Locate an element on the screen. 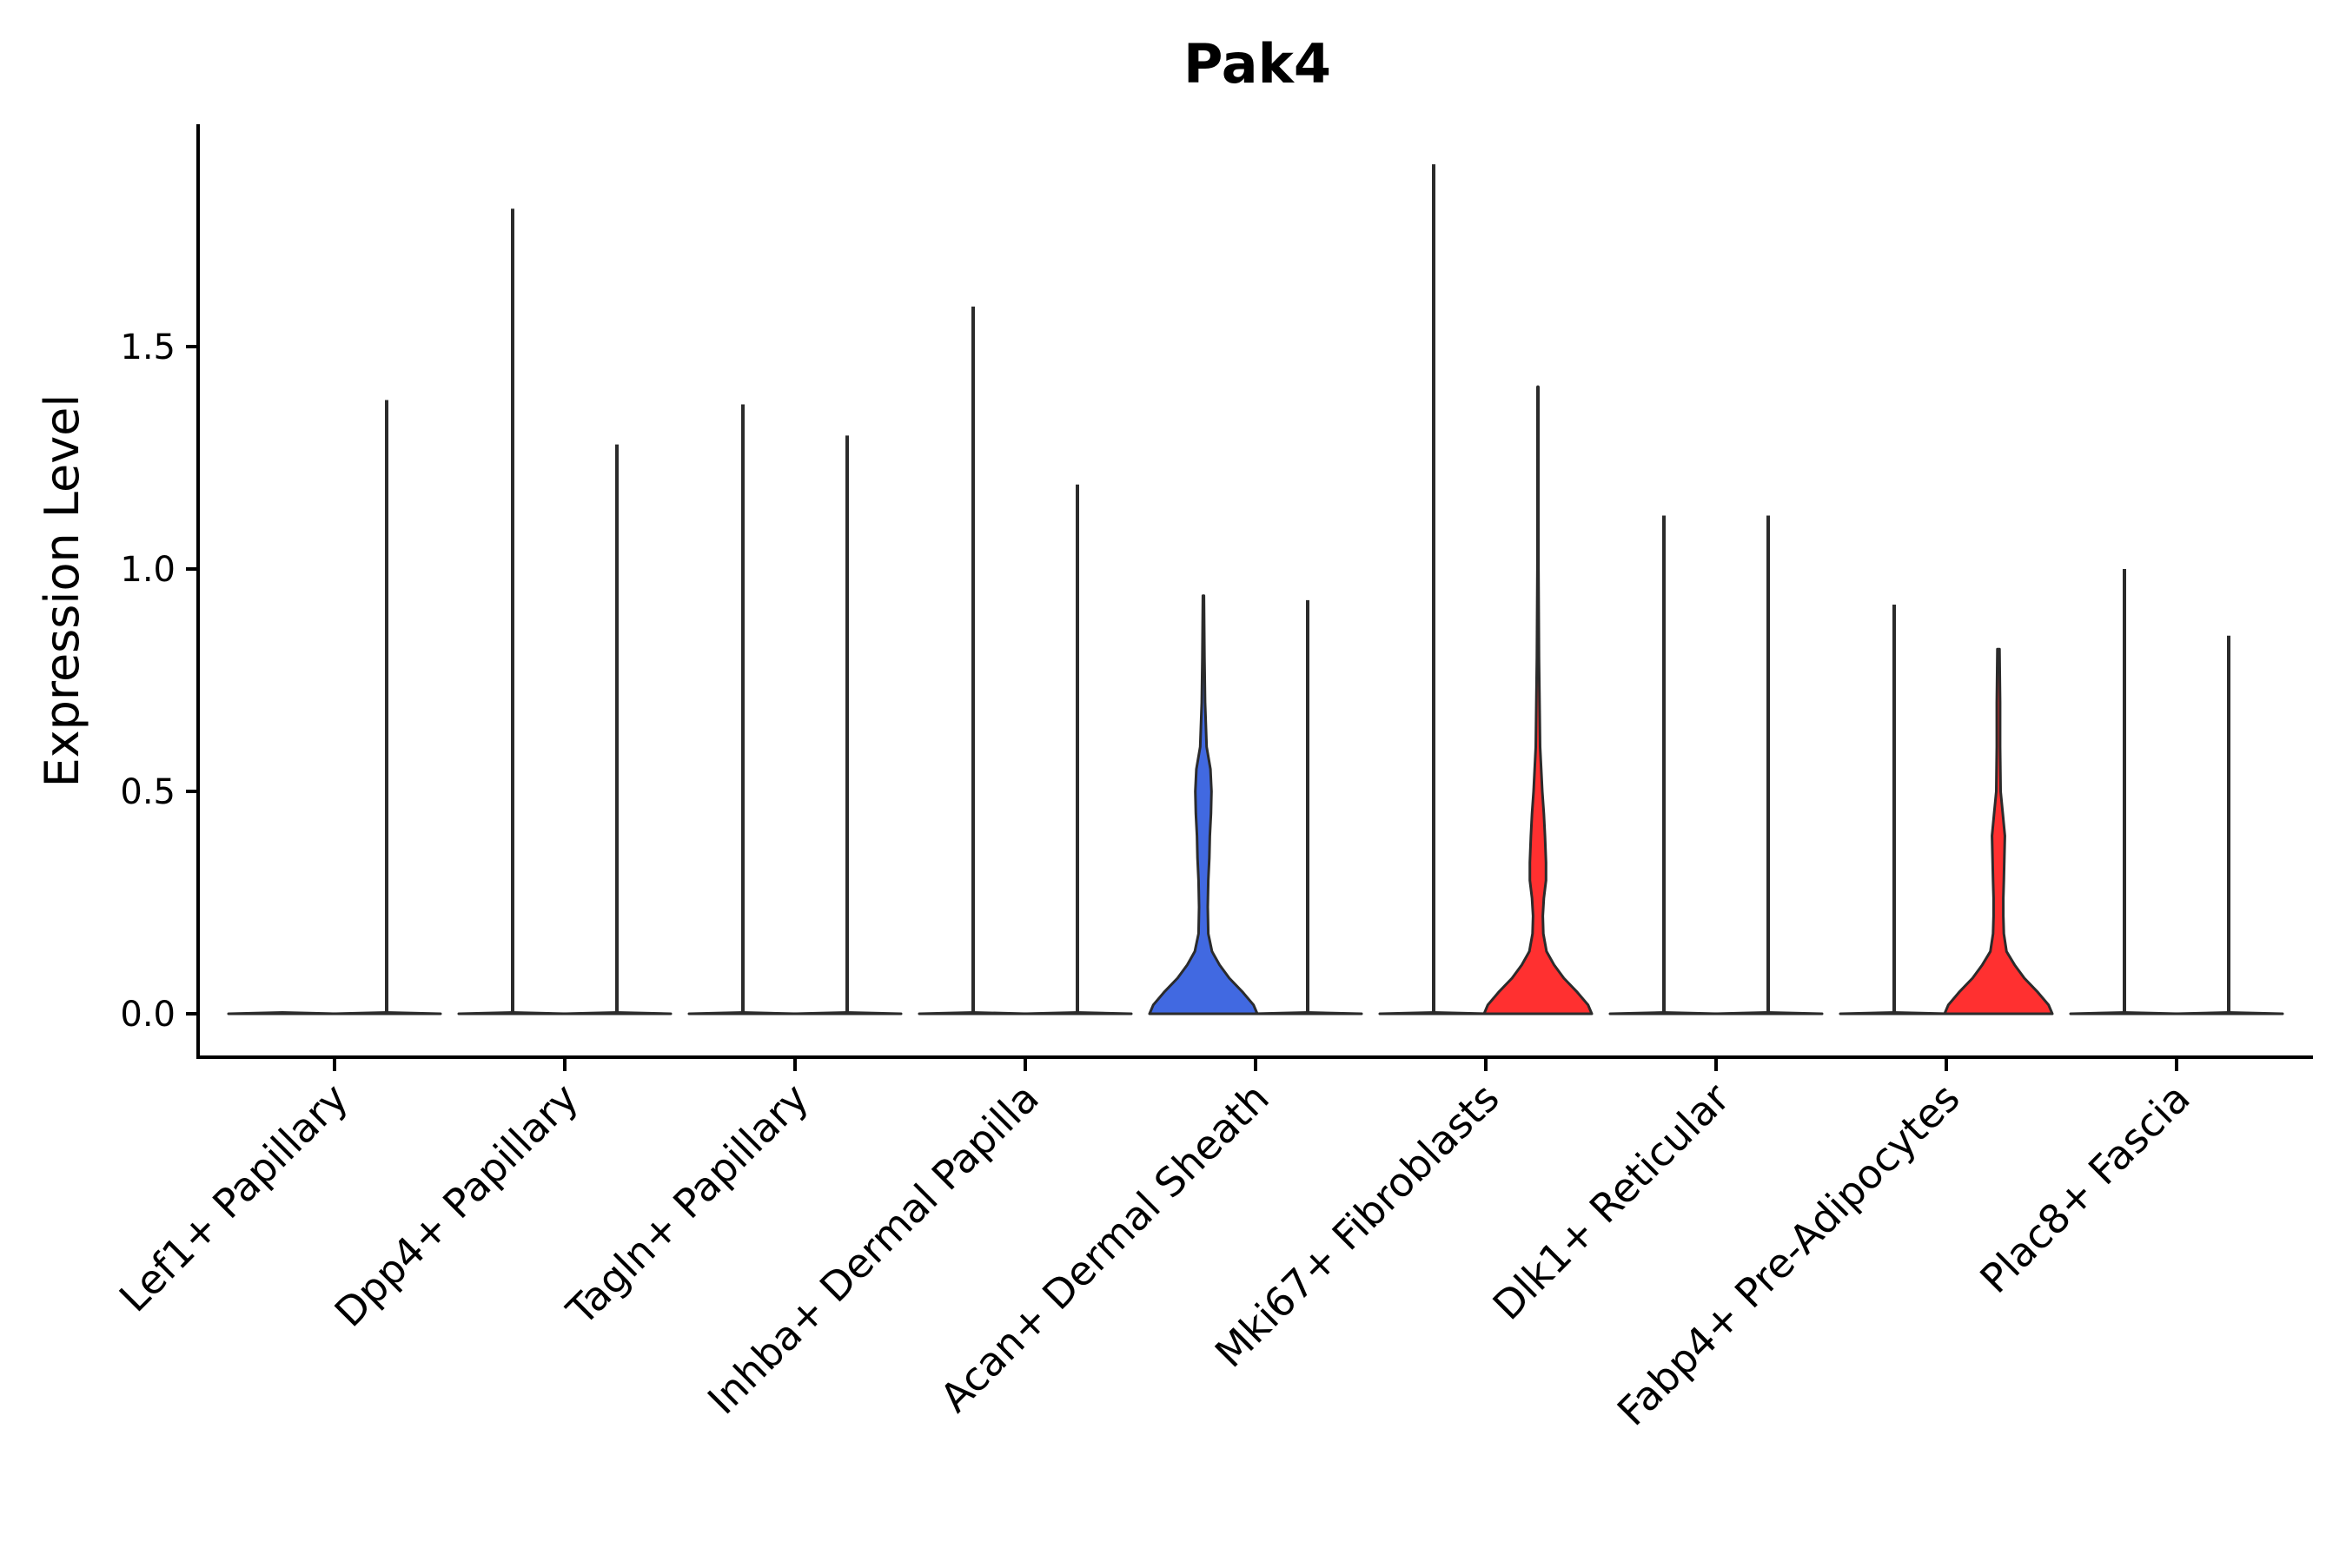 The width and height of the screenshot is (2346, 1568). x-tick-label: Tagln+ Papillary is located at coordinates (688, 1205).